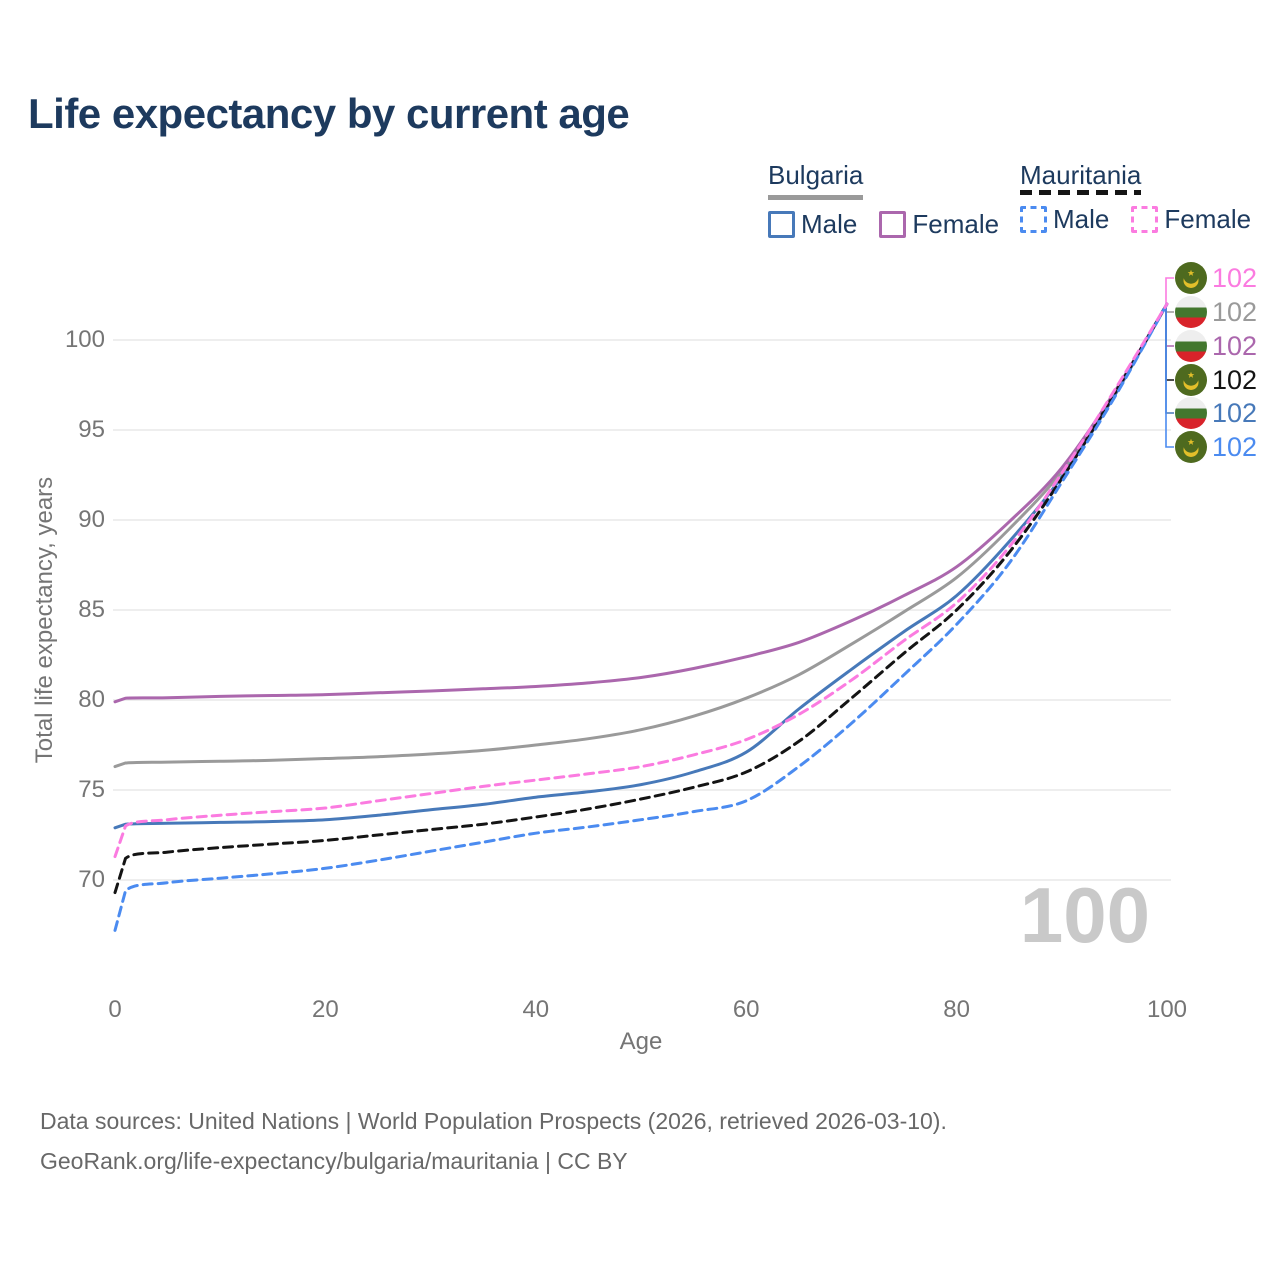  Describe the element at coordinates (91, 699) in the screenshot. I see `y-tick-label: 80` at that location.